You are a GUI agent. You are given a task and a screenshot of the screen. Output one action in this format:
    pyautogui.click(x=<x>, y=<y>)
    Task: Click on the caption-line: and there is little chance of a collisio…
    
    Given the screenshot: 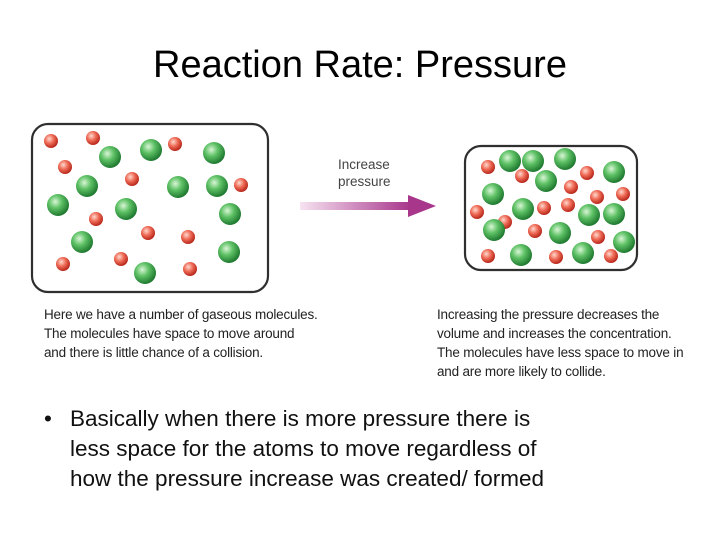 What is the action you would take?
    pyautogui.click(x=153, y=352)
    